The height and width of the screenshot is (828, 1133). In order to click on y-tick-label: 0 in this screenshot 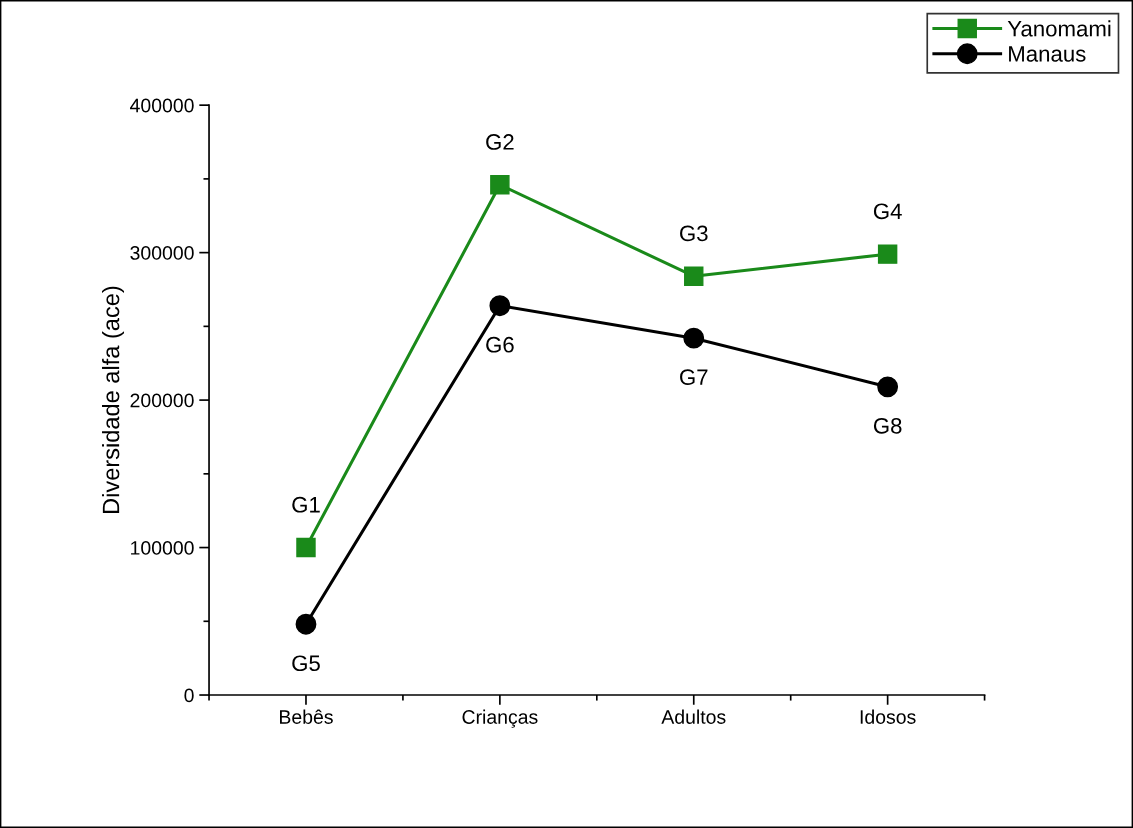, I will do `click(189, 695)`.